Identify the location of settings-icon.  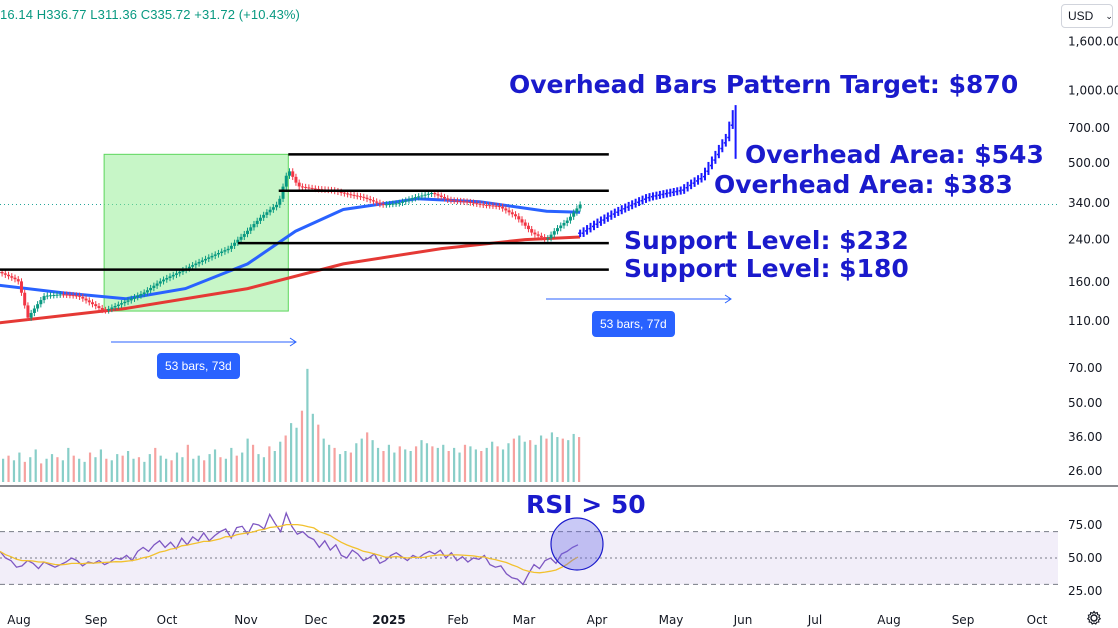
(1094, 618).